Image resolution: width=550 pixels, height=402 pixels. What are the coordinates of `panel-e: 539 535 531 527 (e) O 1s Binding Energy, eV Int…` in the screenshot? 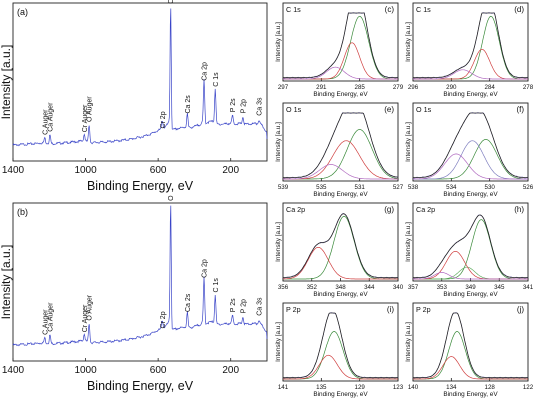 It's located at (339, 150).